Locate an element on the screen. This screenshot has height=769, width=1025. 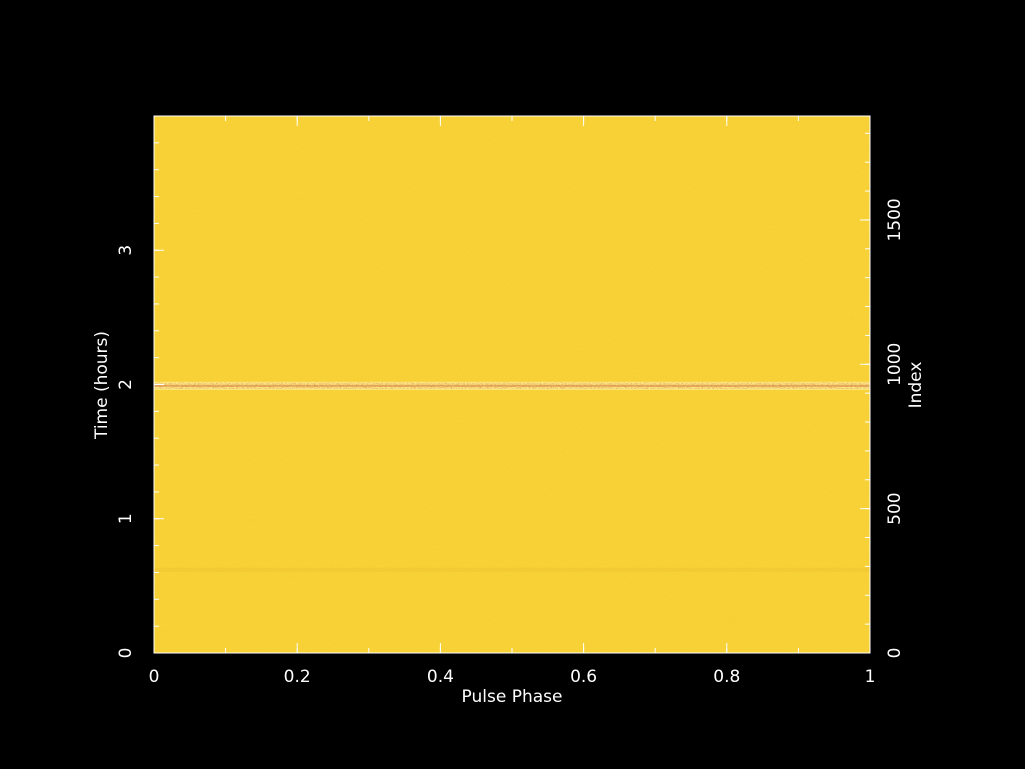
y-tick-label: 1 is located at coordinates (126, 518).